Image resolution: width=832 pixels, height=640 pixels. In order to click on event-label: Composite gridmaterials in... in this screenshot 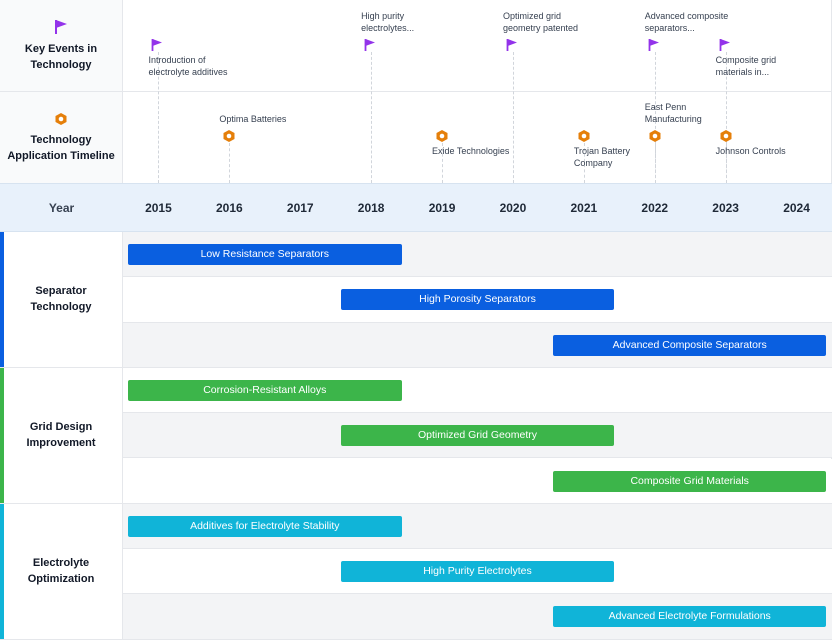, I will do `click(746, 66)`.